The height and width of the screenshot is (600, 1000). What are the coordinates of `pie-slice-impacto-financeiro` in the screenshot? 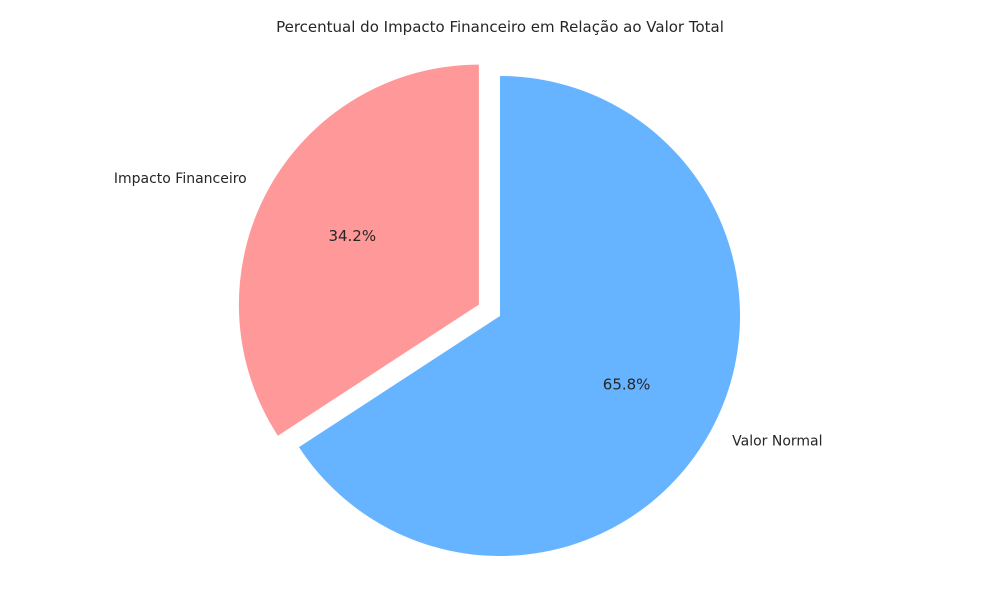 It's located at (358, 250).